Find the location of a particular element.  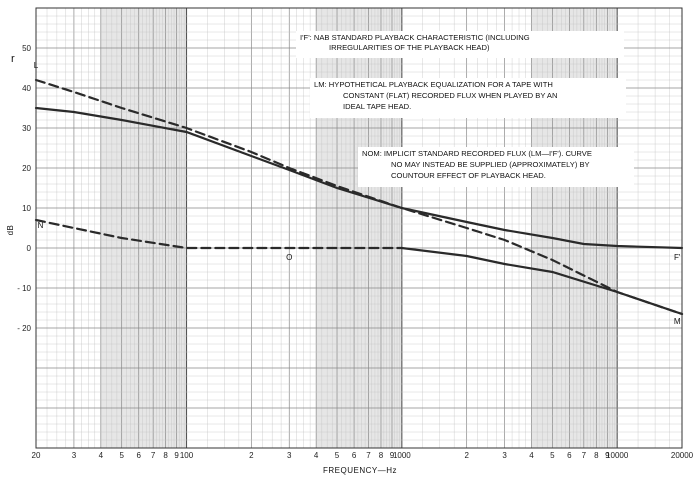

x-tick-label: 1000 is located at coordinates (402, 455).